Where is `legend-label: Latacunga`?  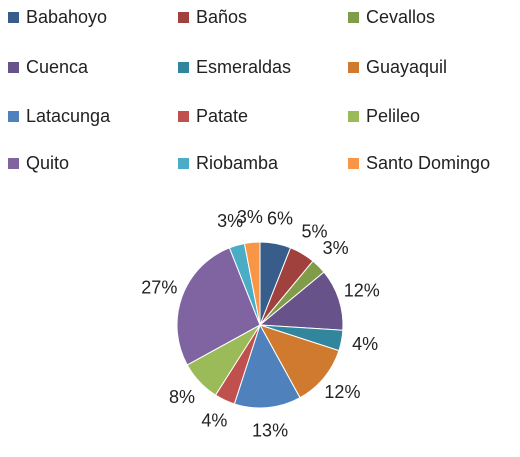 legend-label: Latacunga is located at coordinates (68, 116).